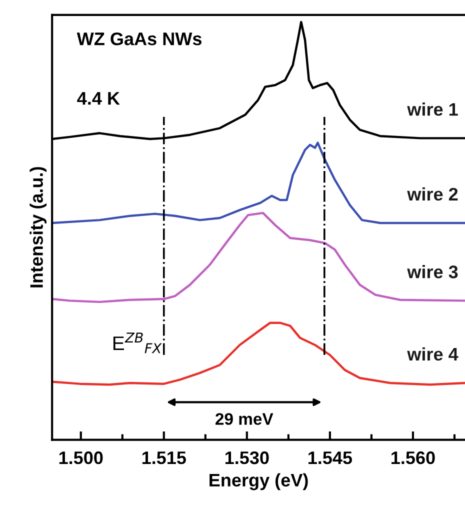  Describe the element at coordinates (413, 457) in the screenshot. I see `x-tick-label: 1.560` at that location.